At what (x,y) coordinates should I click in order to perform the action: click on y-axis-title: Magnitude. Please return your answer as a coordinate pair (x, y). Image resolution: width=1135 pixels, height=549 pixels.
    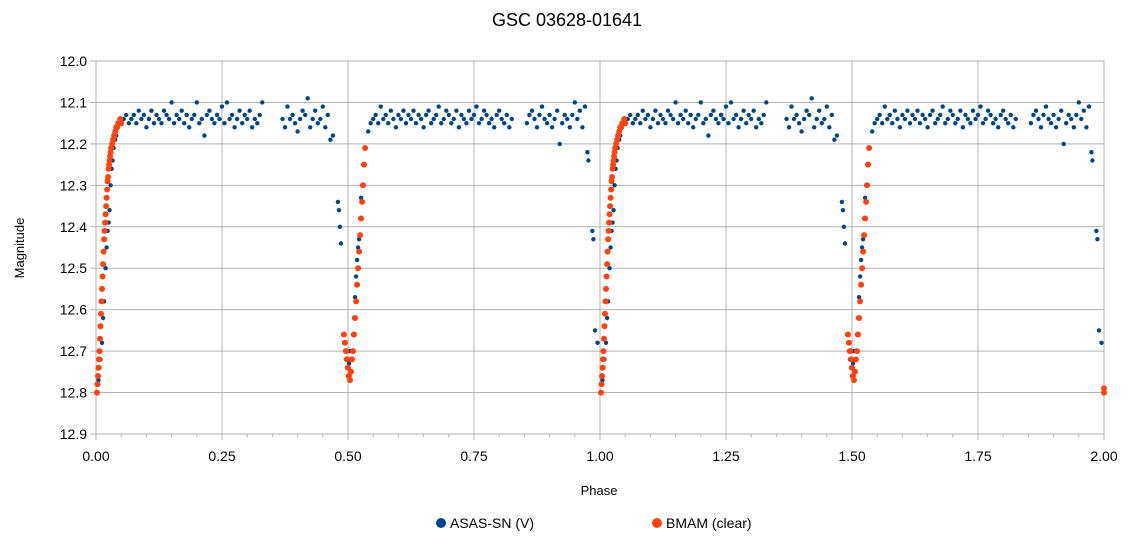
    Looking at the image, I should click on (19, 248).